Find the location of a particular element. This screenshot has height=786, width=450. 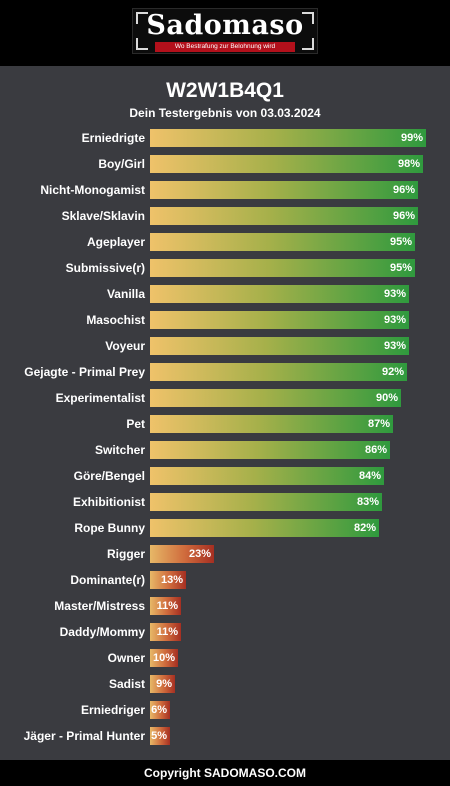

chart-row: Jäger - Primal Hunter 5% is located at coordinates (225, 736).